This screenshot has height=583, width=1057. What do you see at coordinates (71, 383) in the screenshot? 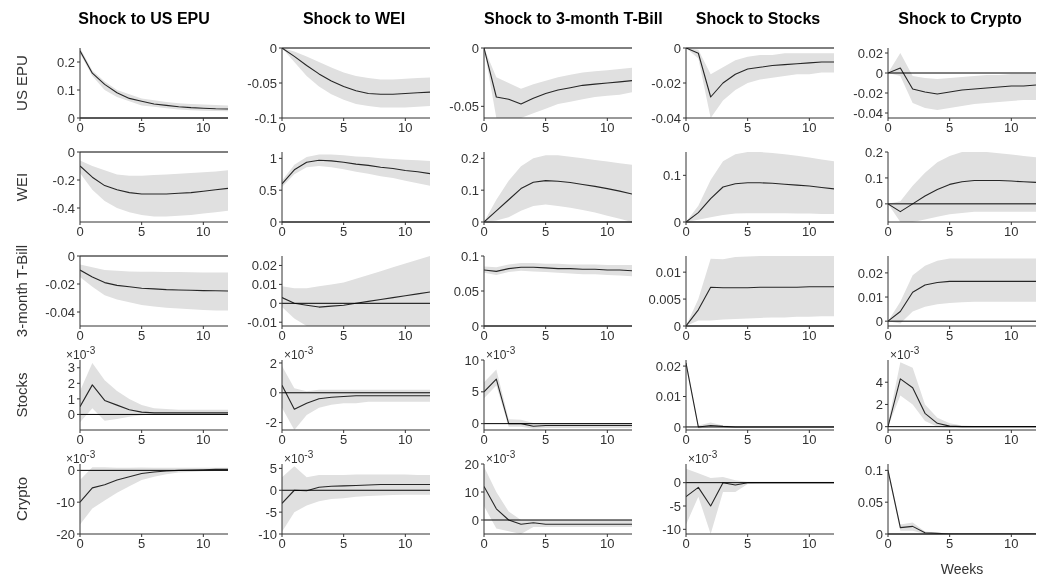
I see `y-tick-label: 2` at bounding box center [71, 383].